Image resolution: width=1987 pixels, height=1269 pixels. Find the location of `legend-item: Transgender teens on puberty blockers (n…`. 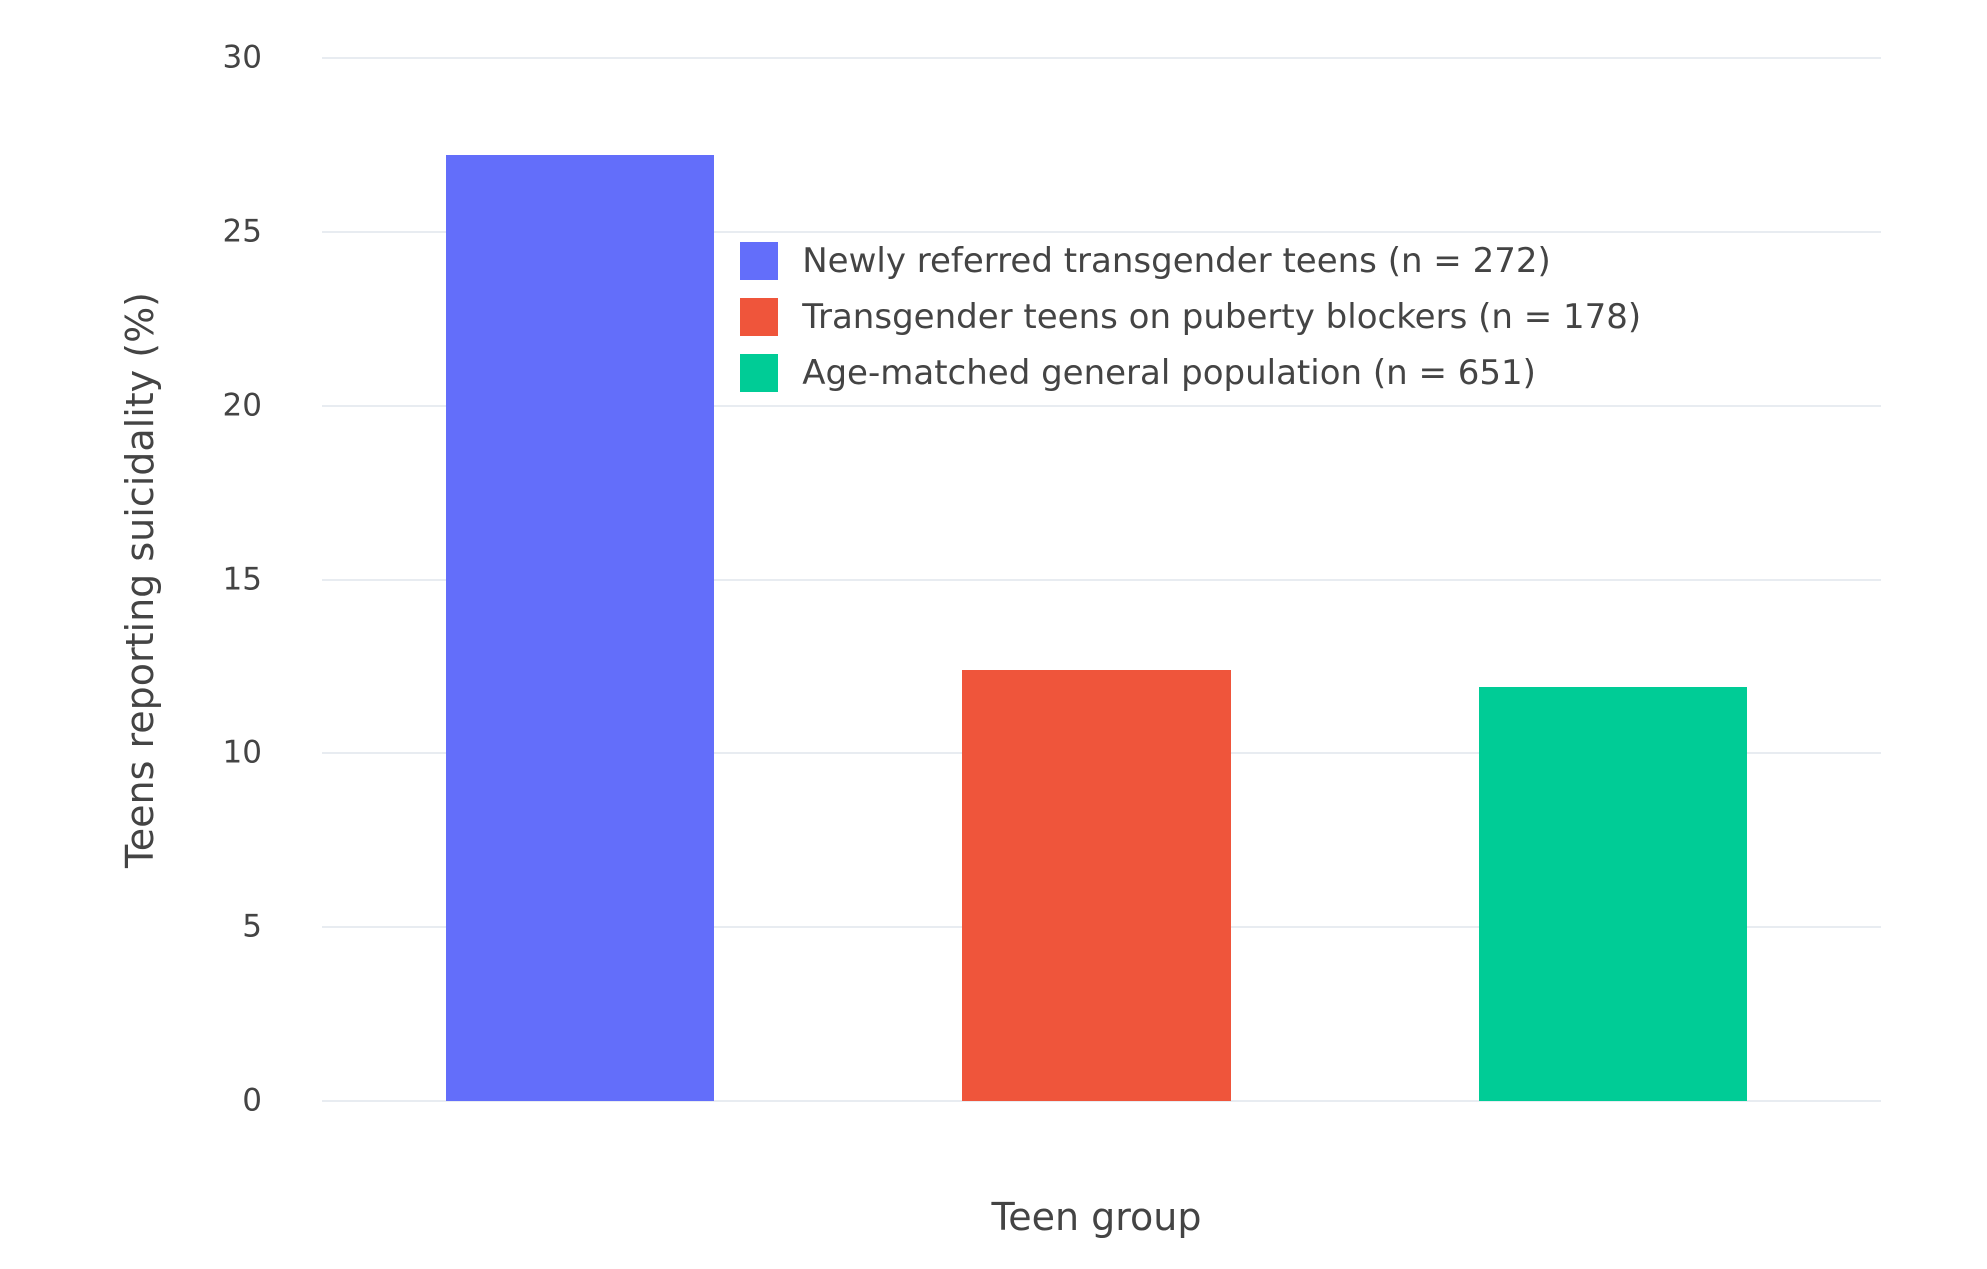

legend-item: Transgender teens on puberty blockers (n… is located at coordinates (1190, 317).